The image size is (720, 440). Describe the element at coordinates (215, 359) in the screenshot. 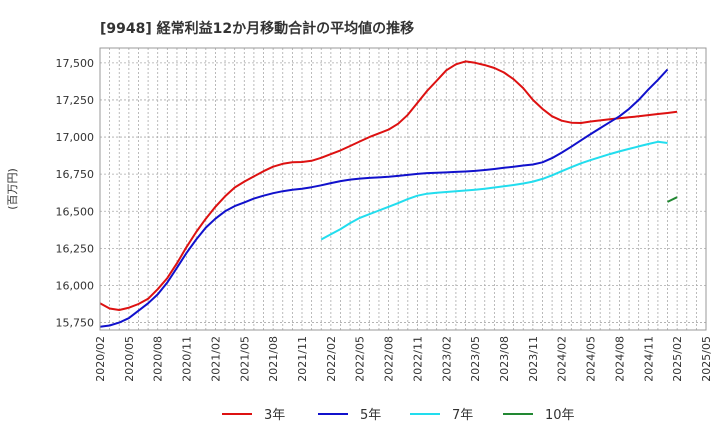

I see `x-tick-label: 2021/02` at that location.